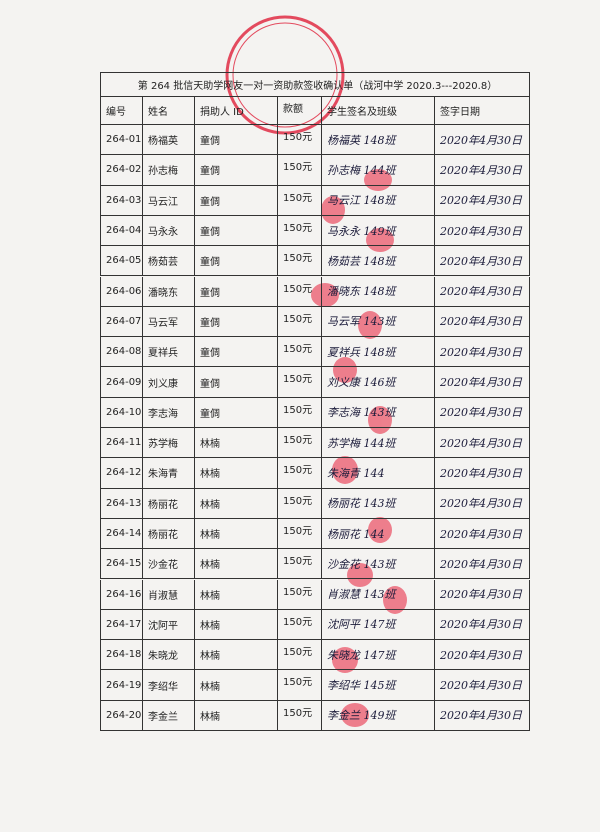  Describe the element at coordinates (378, 412) in the screenshot. I see `signature: 李志海 143班` at that location.